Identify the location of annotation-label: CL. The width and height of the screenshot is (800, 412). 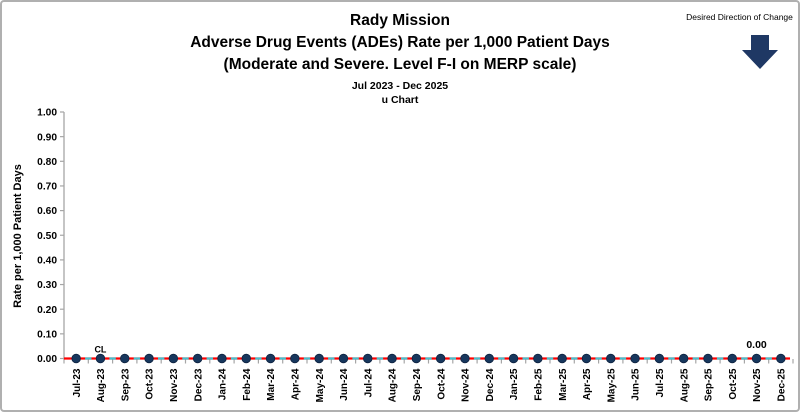
(100, 350).